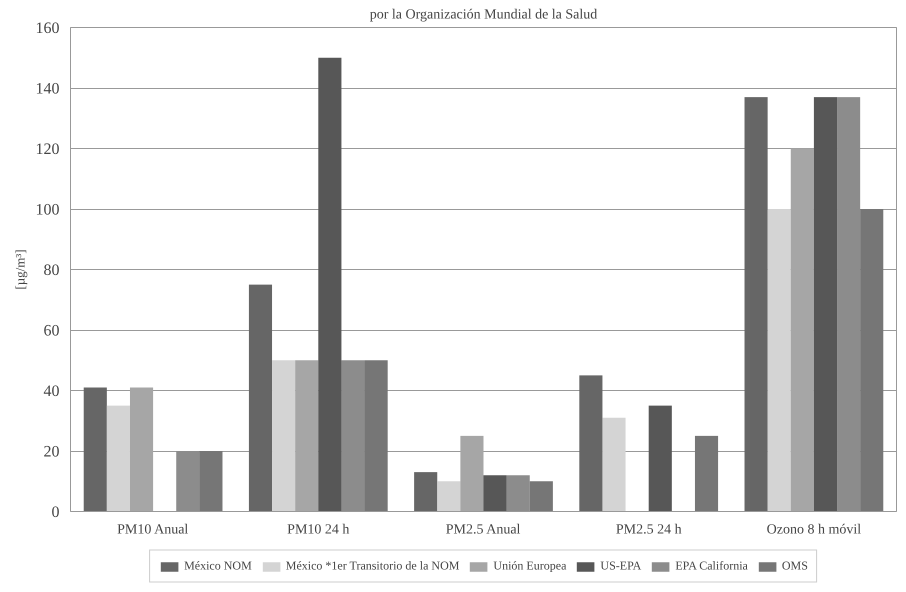 This screenshot has width=906, height=592. What do you see at coordinates (20, 269) in the screenshot?
I see `y-axis-title: [µg/m³]` at bounding box center [20, 269].